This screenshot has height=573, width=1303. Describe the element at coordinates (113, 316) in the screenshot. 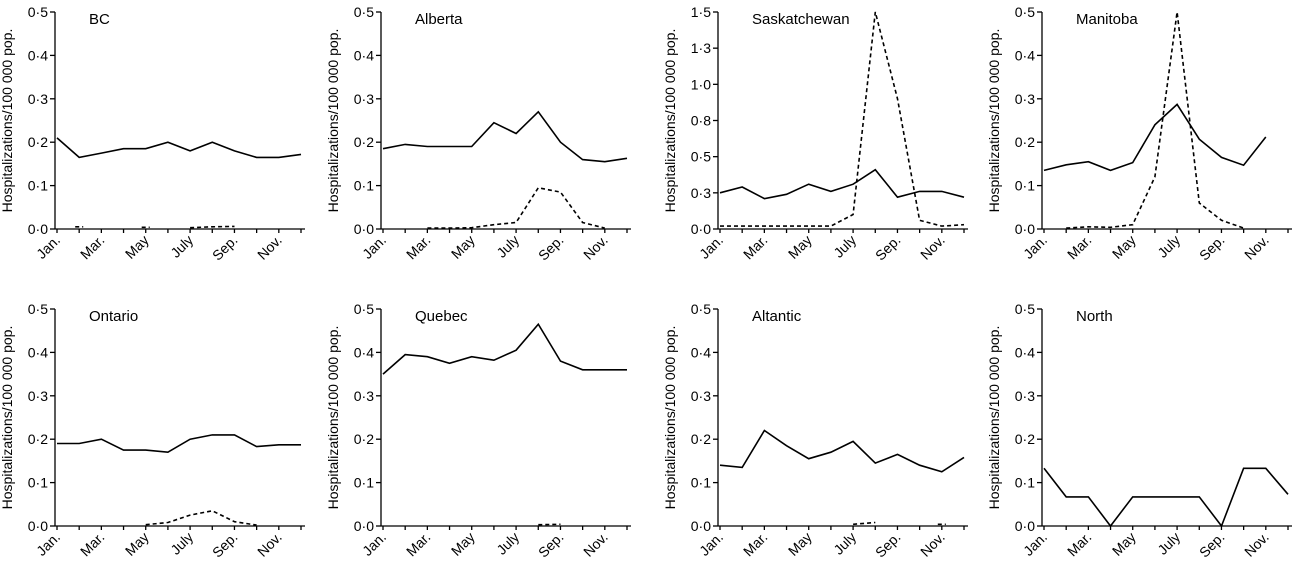

I see `panel-title: Ontario` at that location.